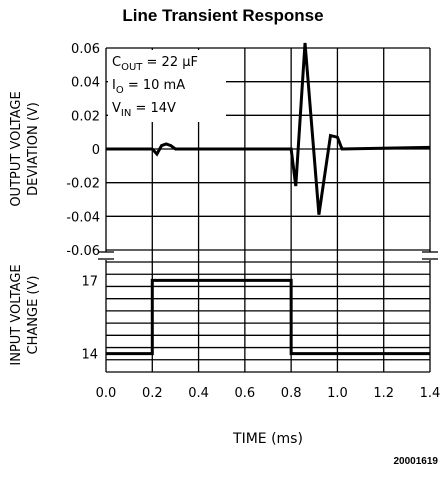 This screenshot has width=446, height=478. Describe the element at coordinates (268, 317) in the screenshot. I see `input-voltage-line` at that location.